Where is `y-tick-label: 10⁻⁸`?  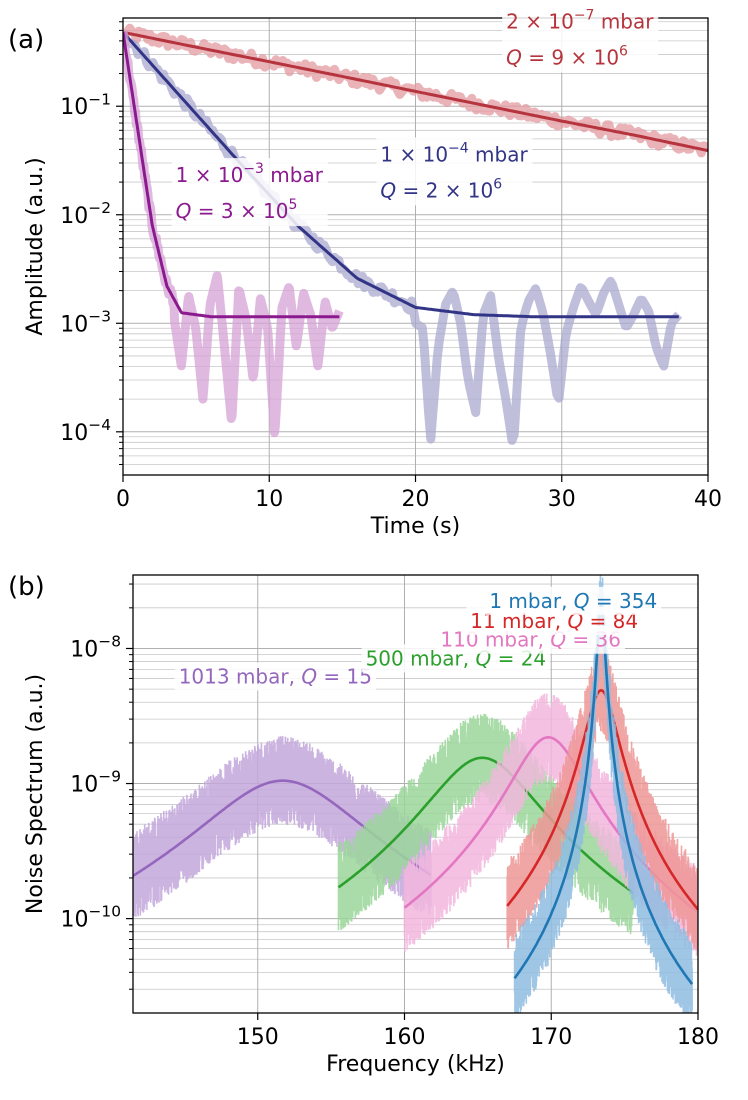 y-tick-label: 10⁻⁸ is located at coordinates (95, 648).